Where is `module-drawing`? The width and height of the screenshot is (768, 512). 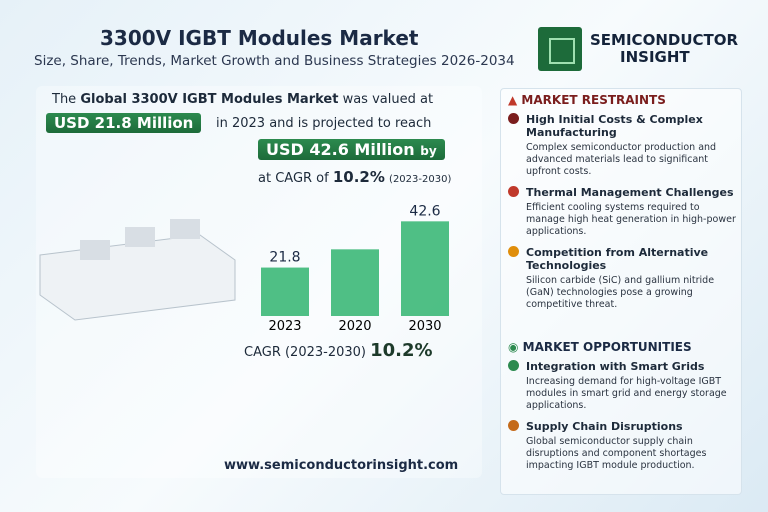
module-drawing is located at coordinates (137, 270).